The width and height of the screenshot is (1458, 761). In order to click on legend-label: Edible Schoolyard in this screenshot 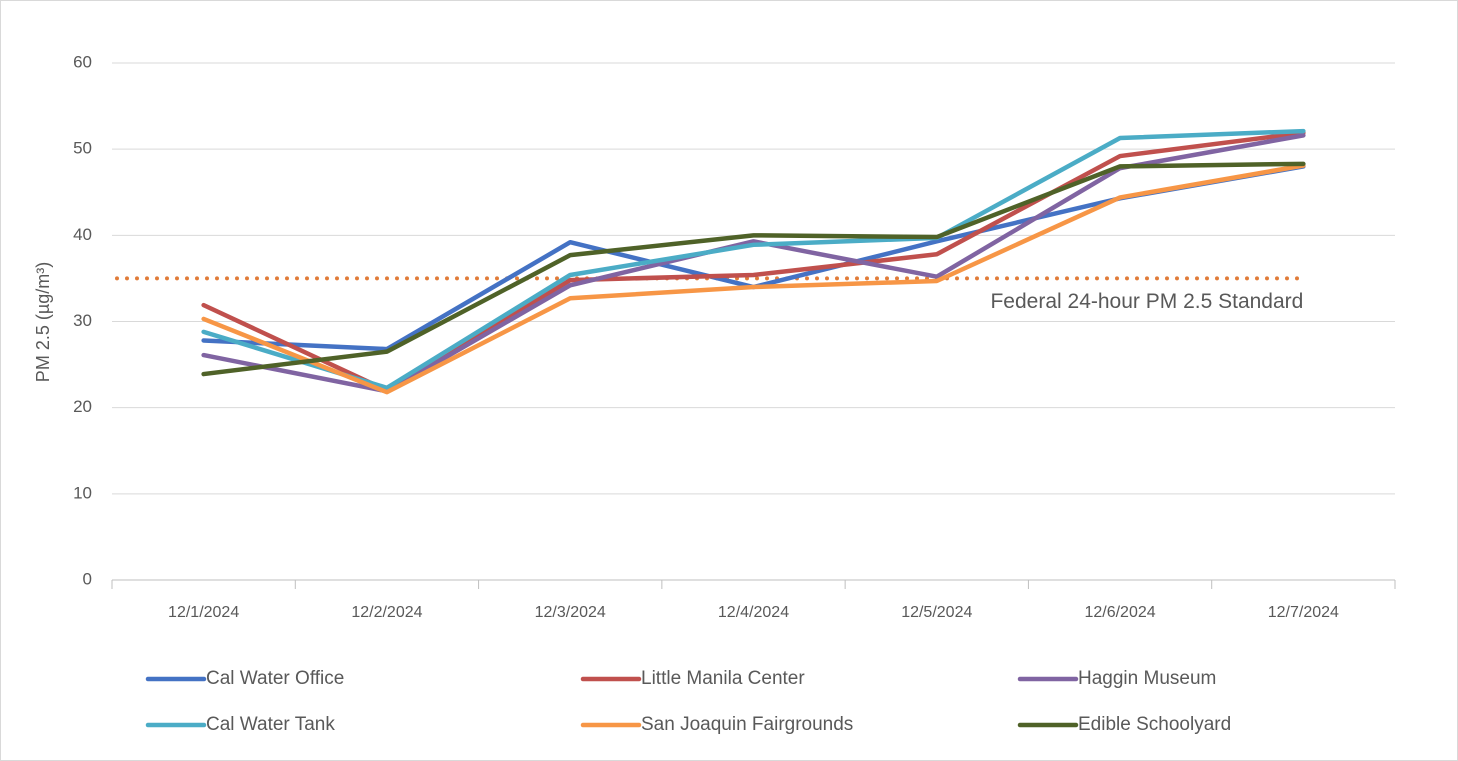, I will do `click(1154, 724)`.